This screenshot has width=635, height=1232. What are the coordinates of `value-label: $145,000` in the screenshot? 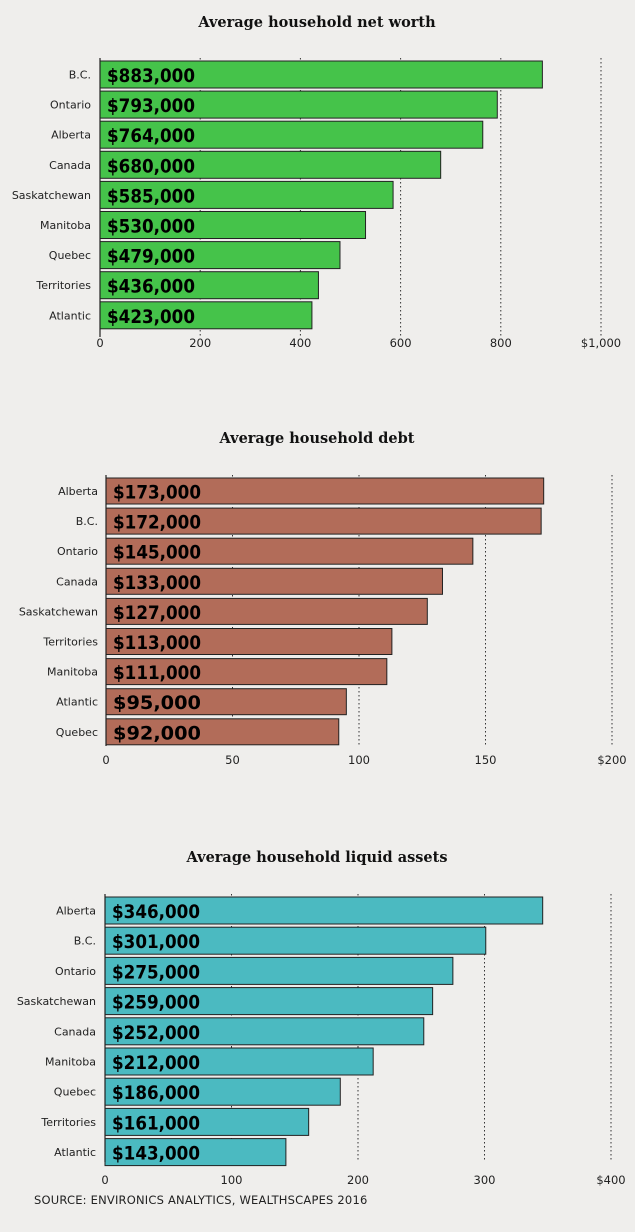 It's located at (157, 553).